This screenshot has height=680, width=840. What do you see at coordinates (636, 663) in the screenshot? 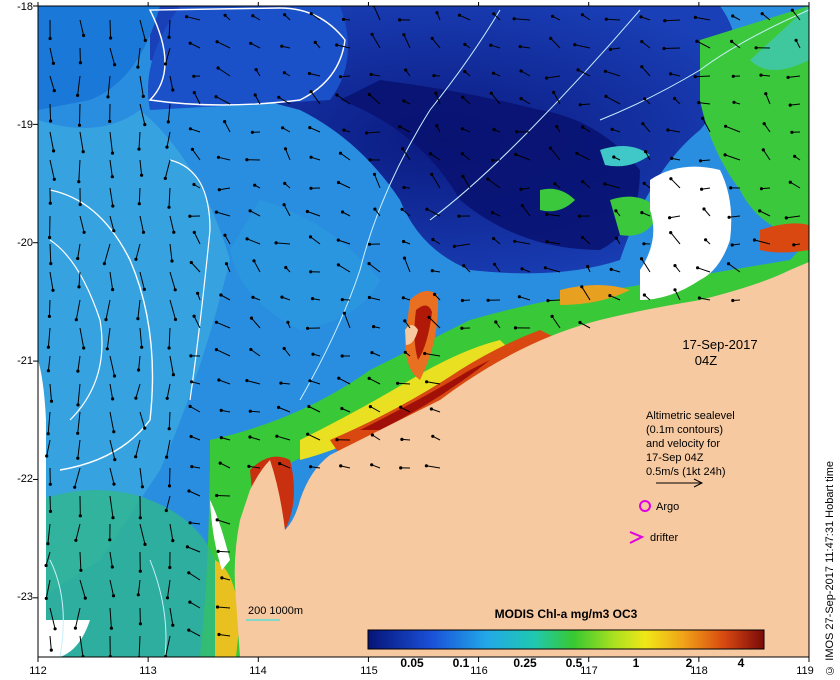
I see `colorbar-tick-label: 1` at bounding box center [636, 663].